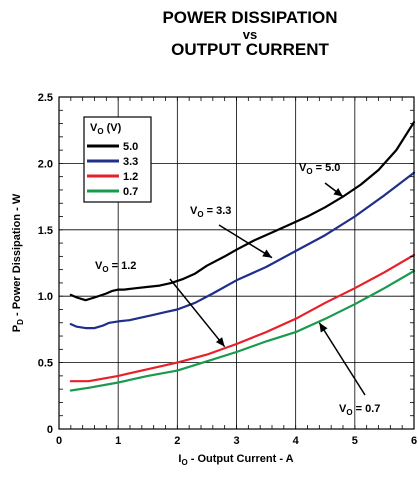  Describe the element at coordinates (359, 410) in the screenshot. I see `annotation-label: VO = 0.7` at that location.